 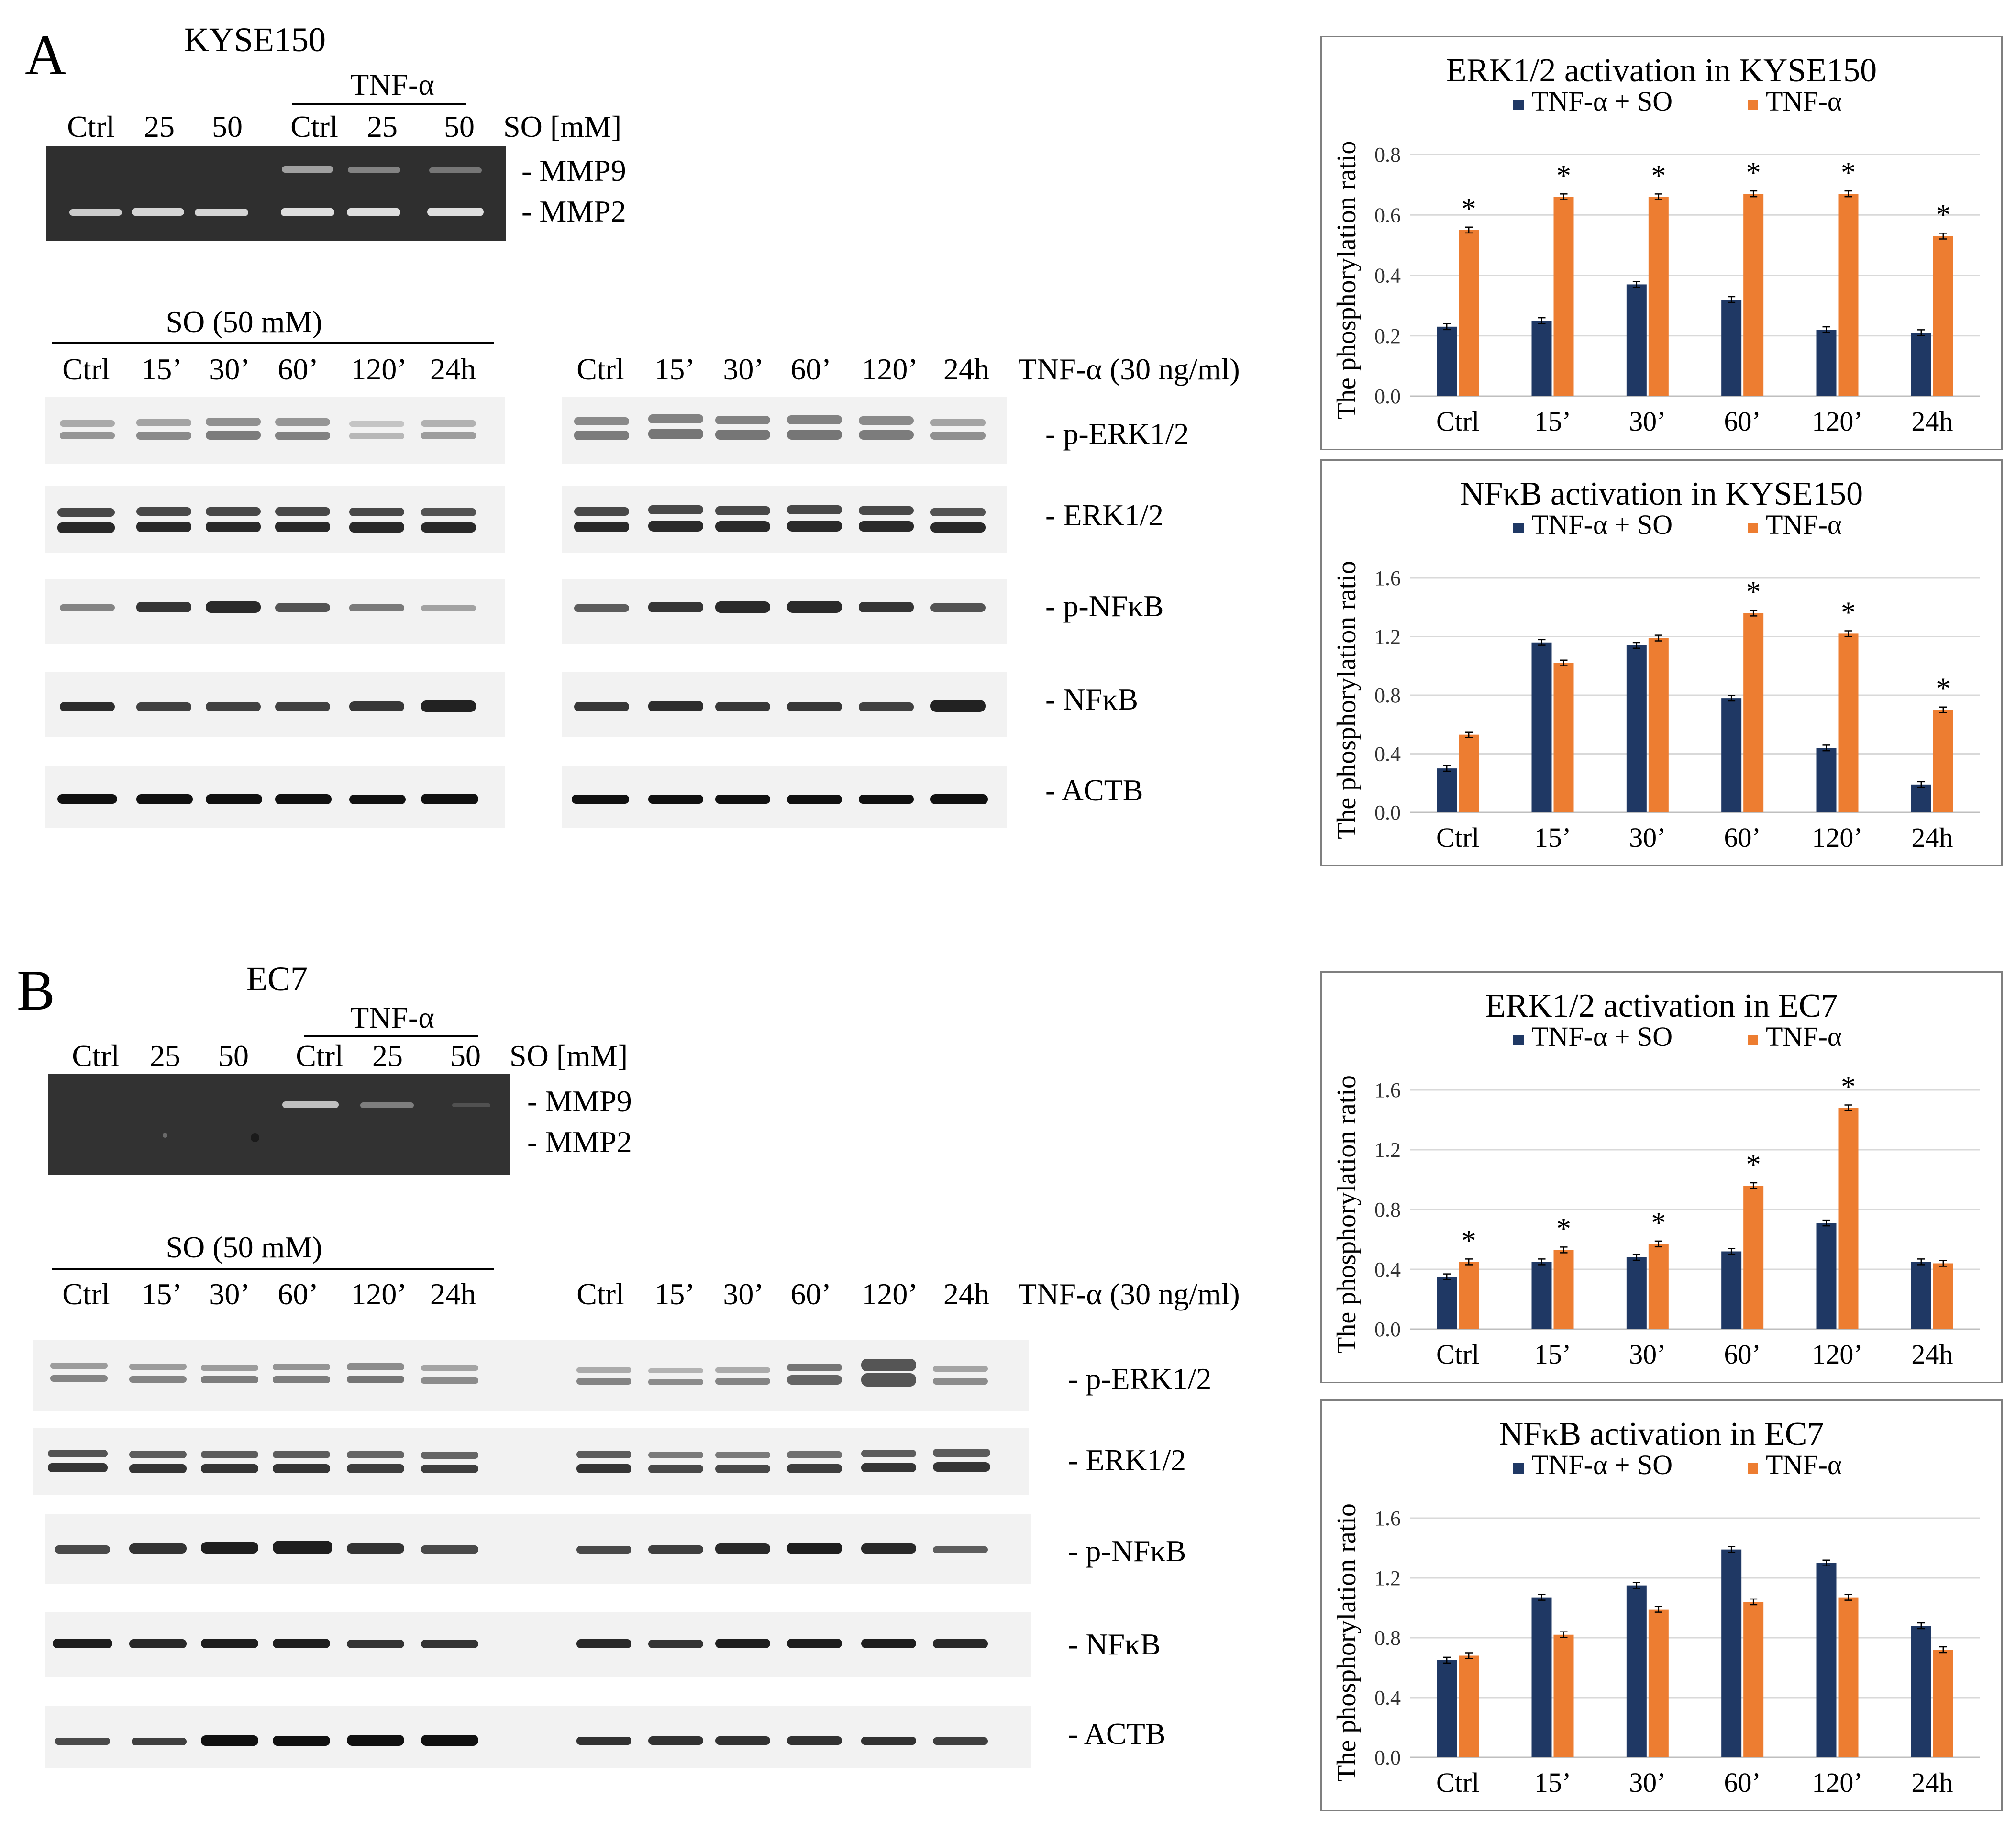 I want to click on y-tick-label: 1.2, so click(x=1387, y=1150).